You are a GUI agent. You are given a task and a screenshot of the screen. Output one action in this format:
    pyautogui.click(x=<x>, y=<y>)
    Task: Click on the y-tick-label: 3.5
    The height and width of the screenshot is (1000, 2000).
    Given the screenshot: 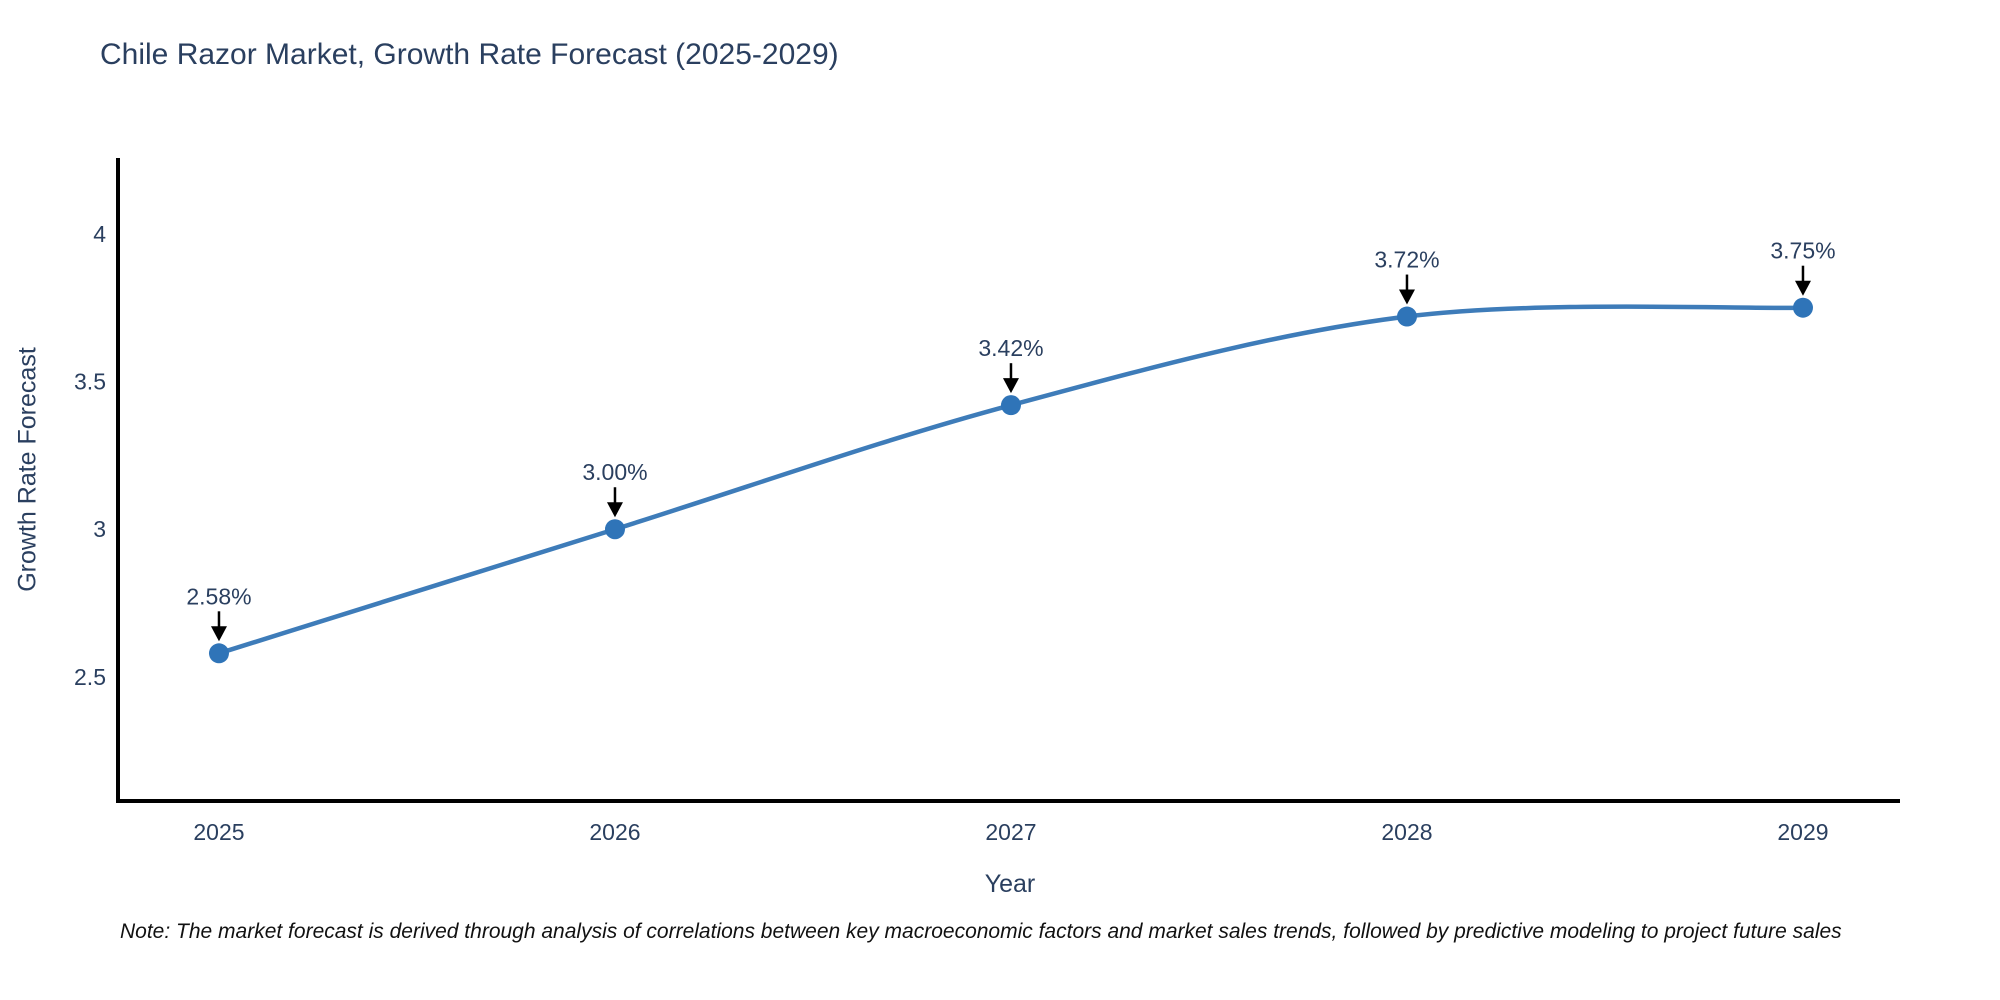 What is the action you would take?
    pyautogui.click(x=90, y=382)
    